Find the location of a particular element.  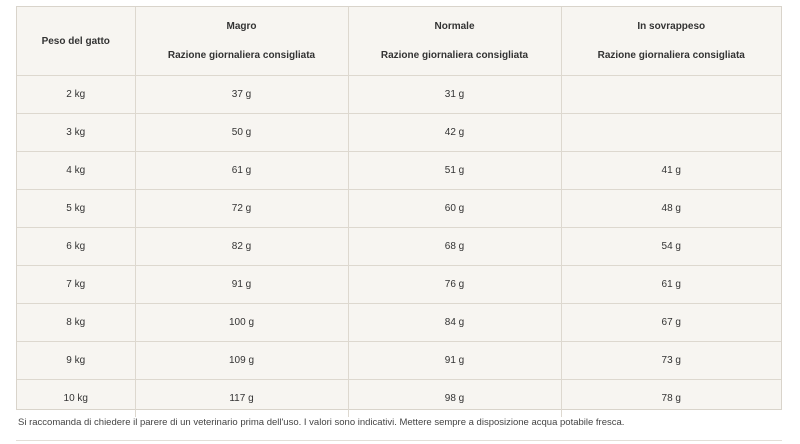

cell-overweight: 78 g is located at coordinates (671, 398).